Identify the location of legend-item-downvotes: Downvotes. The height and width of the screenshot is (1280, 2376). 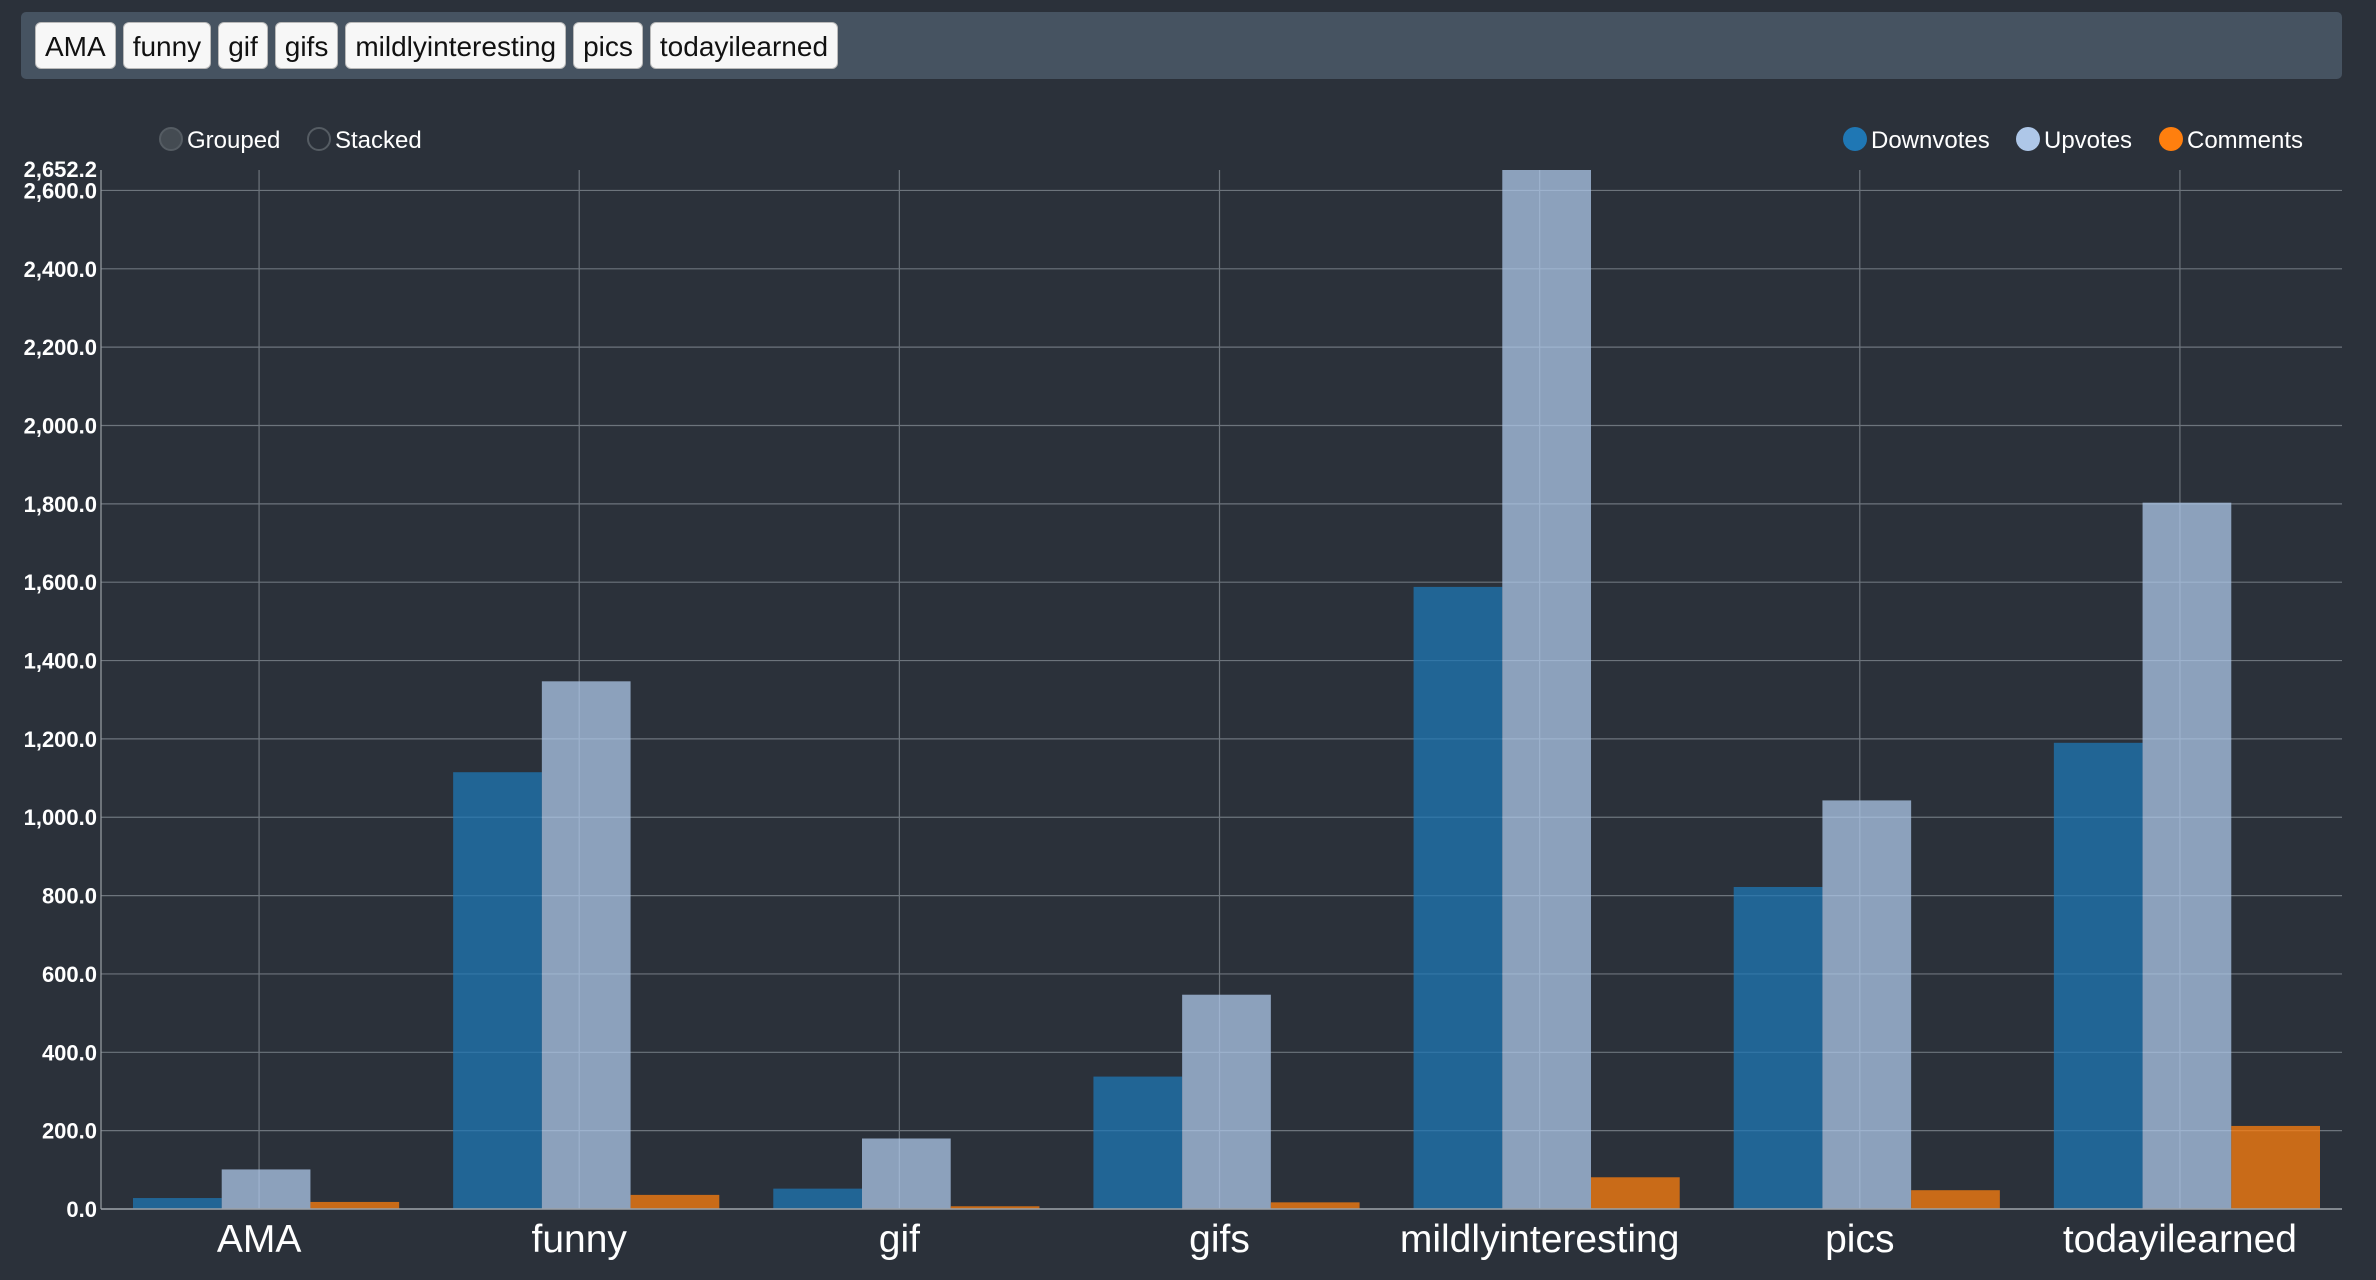
(1916, 140).